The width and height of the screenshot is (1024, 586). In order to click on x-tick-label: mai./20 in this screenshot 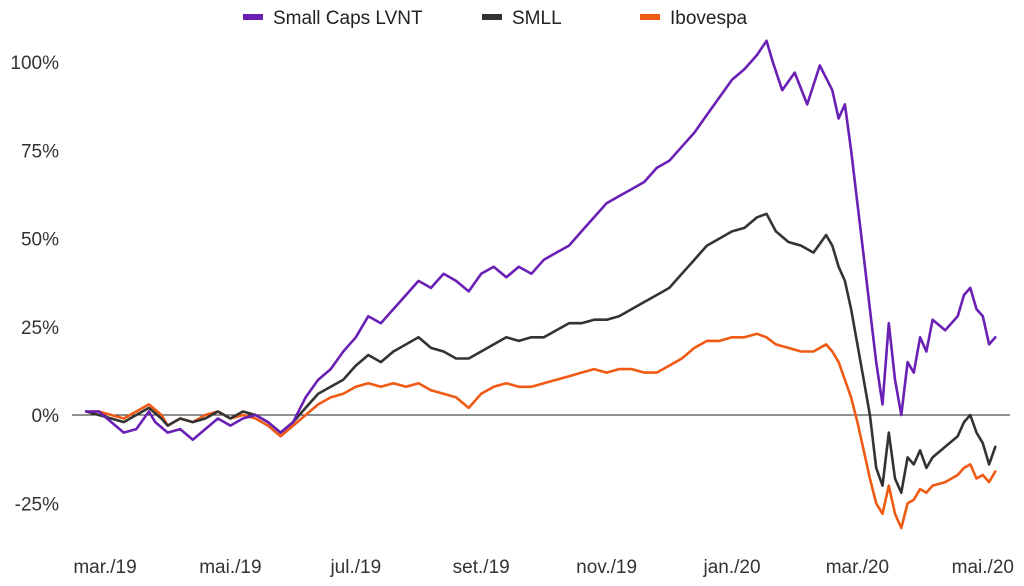, I will do `click(983, 567)`.